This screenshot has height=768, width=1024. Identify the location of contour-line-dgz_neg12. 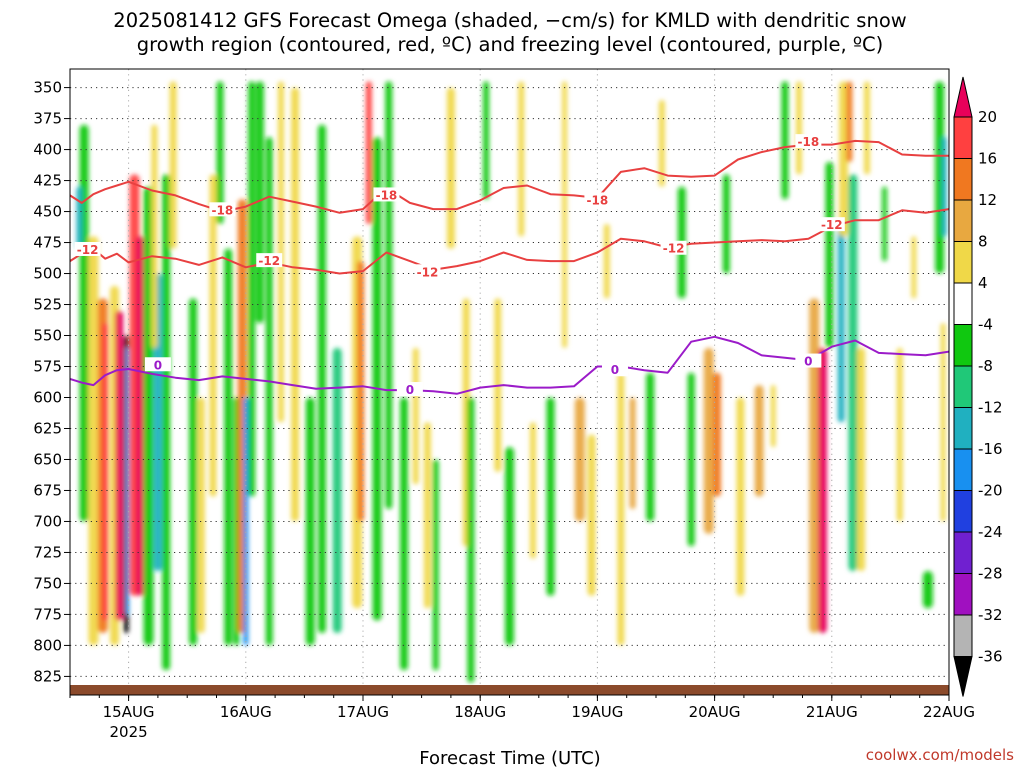
(509, 241).